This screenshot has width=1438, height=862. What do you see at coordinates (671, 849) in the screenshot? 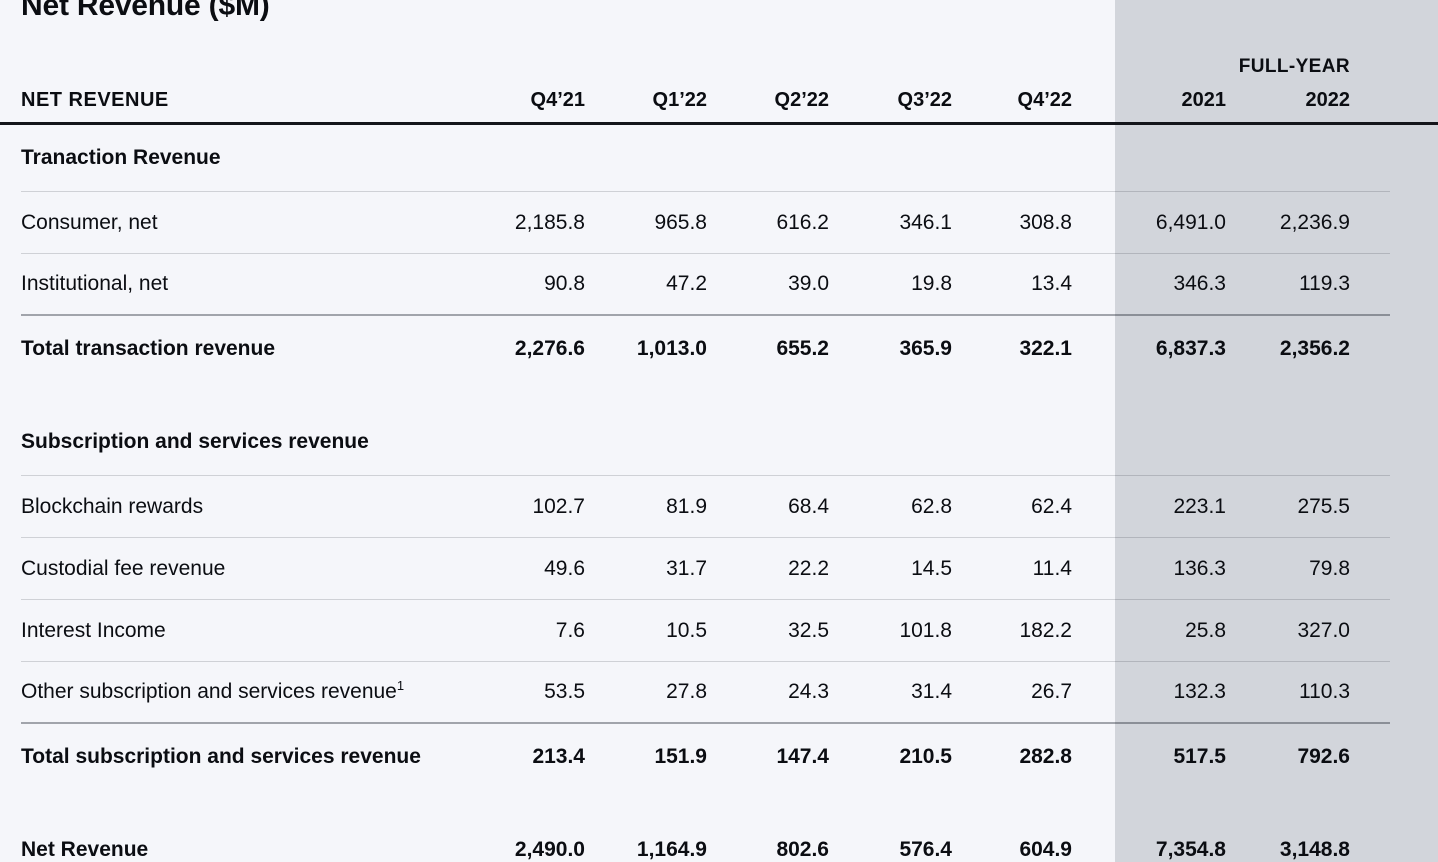
I see `cell-value: 1,164.9` at bounding box center [671, 849].